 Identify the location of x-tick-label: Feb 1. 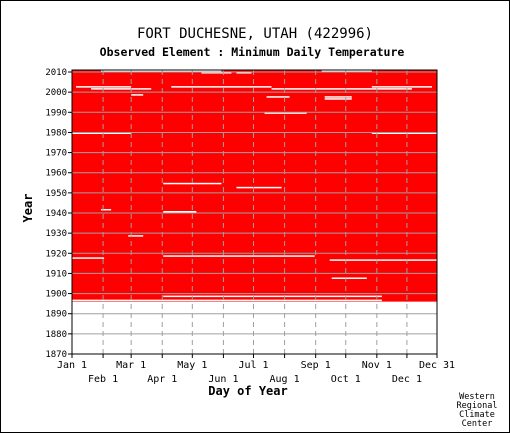
(103, 379).